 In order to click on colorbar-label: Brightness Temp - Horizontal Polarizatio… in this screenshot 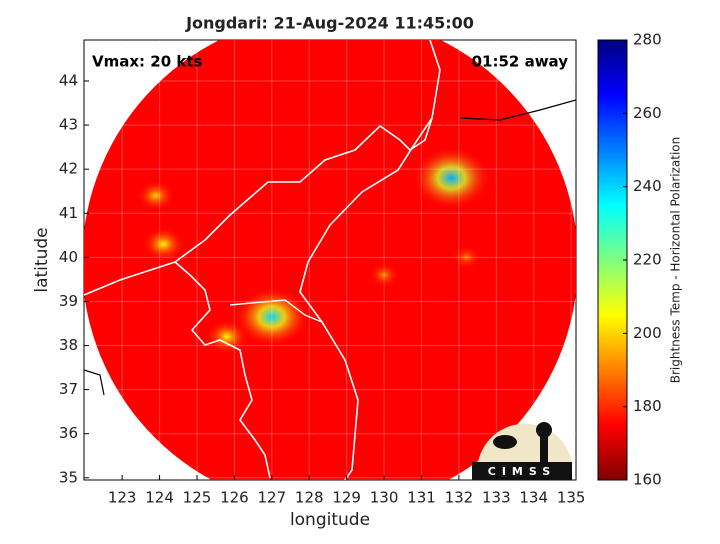, I will do `click(676, 260)`.